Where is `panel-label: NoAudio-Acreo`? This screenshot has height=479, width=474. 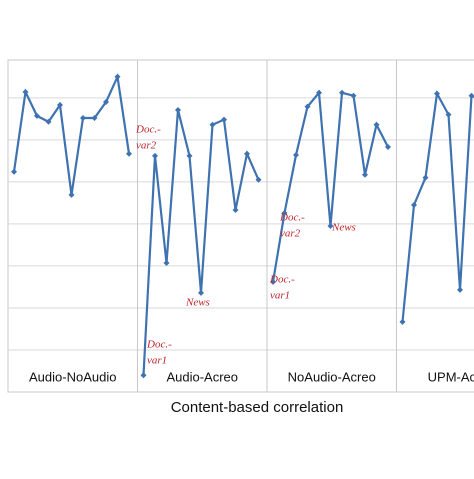
panel-label: NoAudio-Acreo is located at coordinates (332, 376).